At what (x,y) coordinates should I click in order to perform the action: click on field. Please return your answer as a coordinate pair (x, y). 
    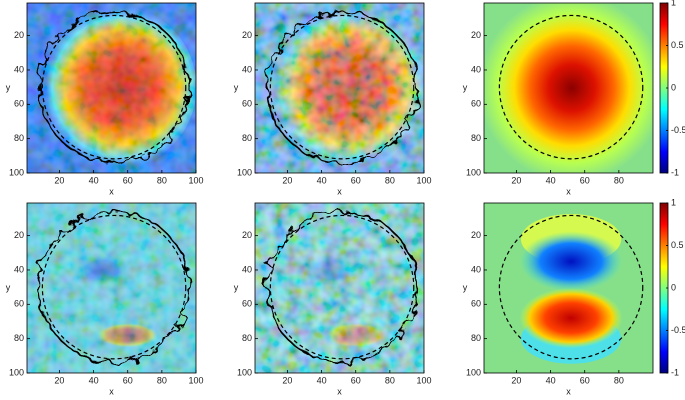
    Looking at the image, I should click on (568, 88).